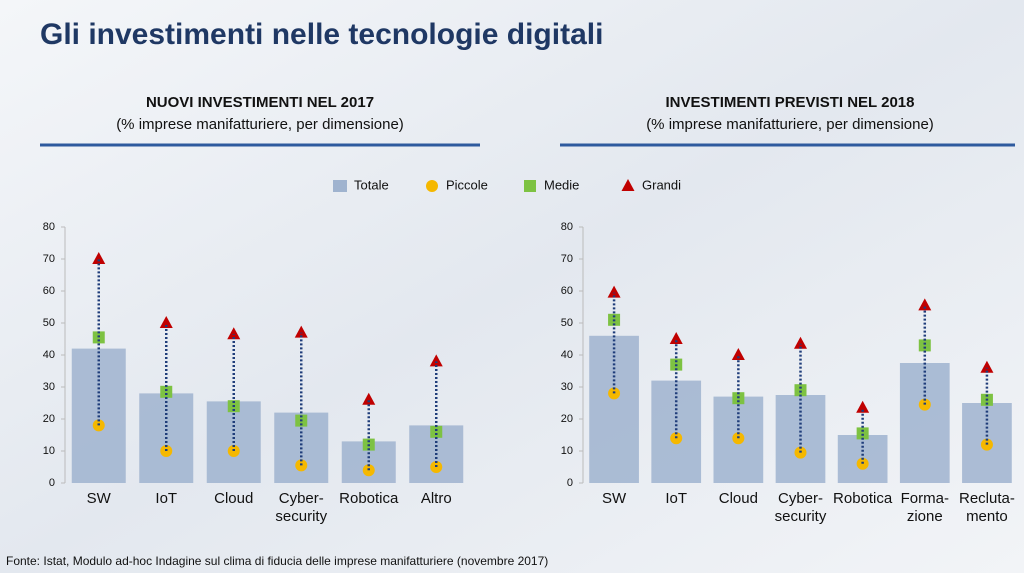  Describe the element at coordinates (260, 102) in the screenshot. I see `chart-title: NUOVI INVESTIMENTI NEL 2017` at that location.